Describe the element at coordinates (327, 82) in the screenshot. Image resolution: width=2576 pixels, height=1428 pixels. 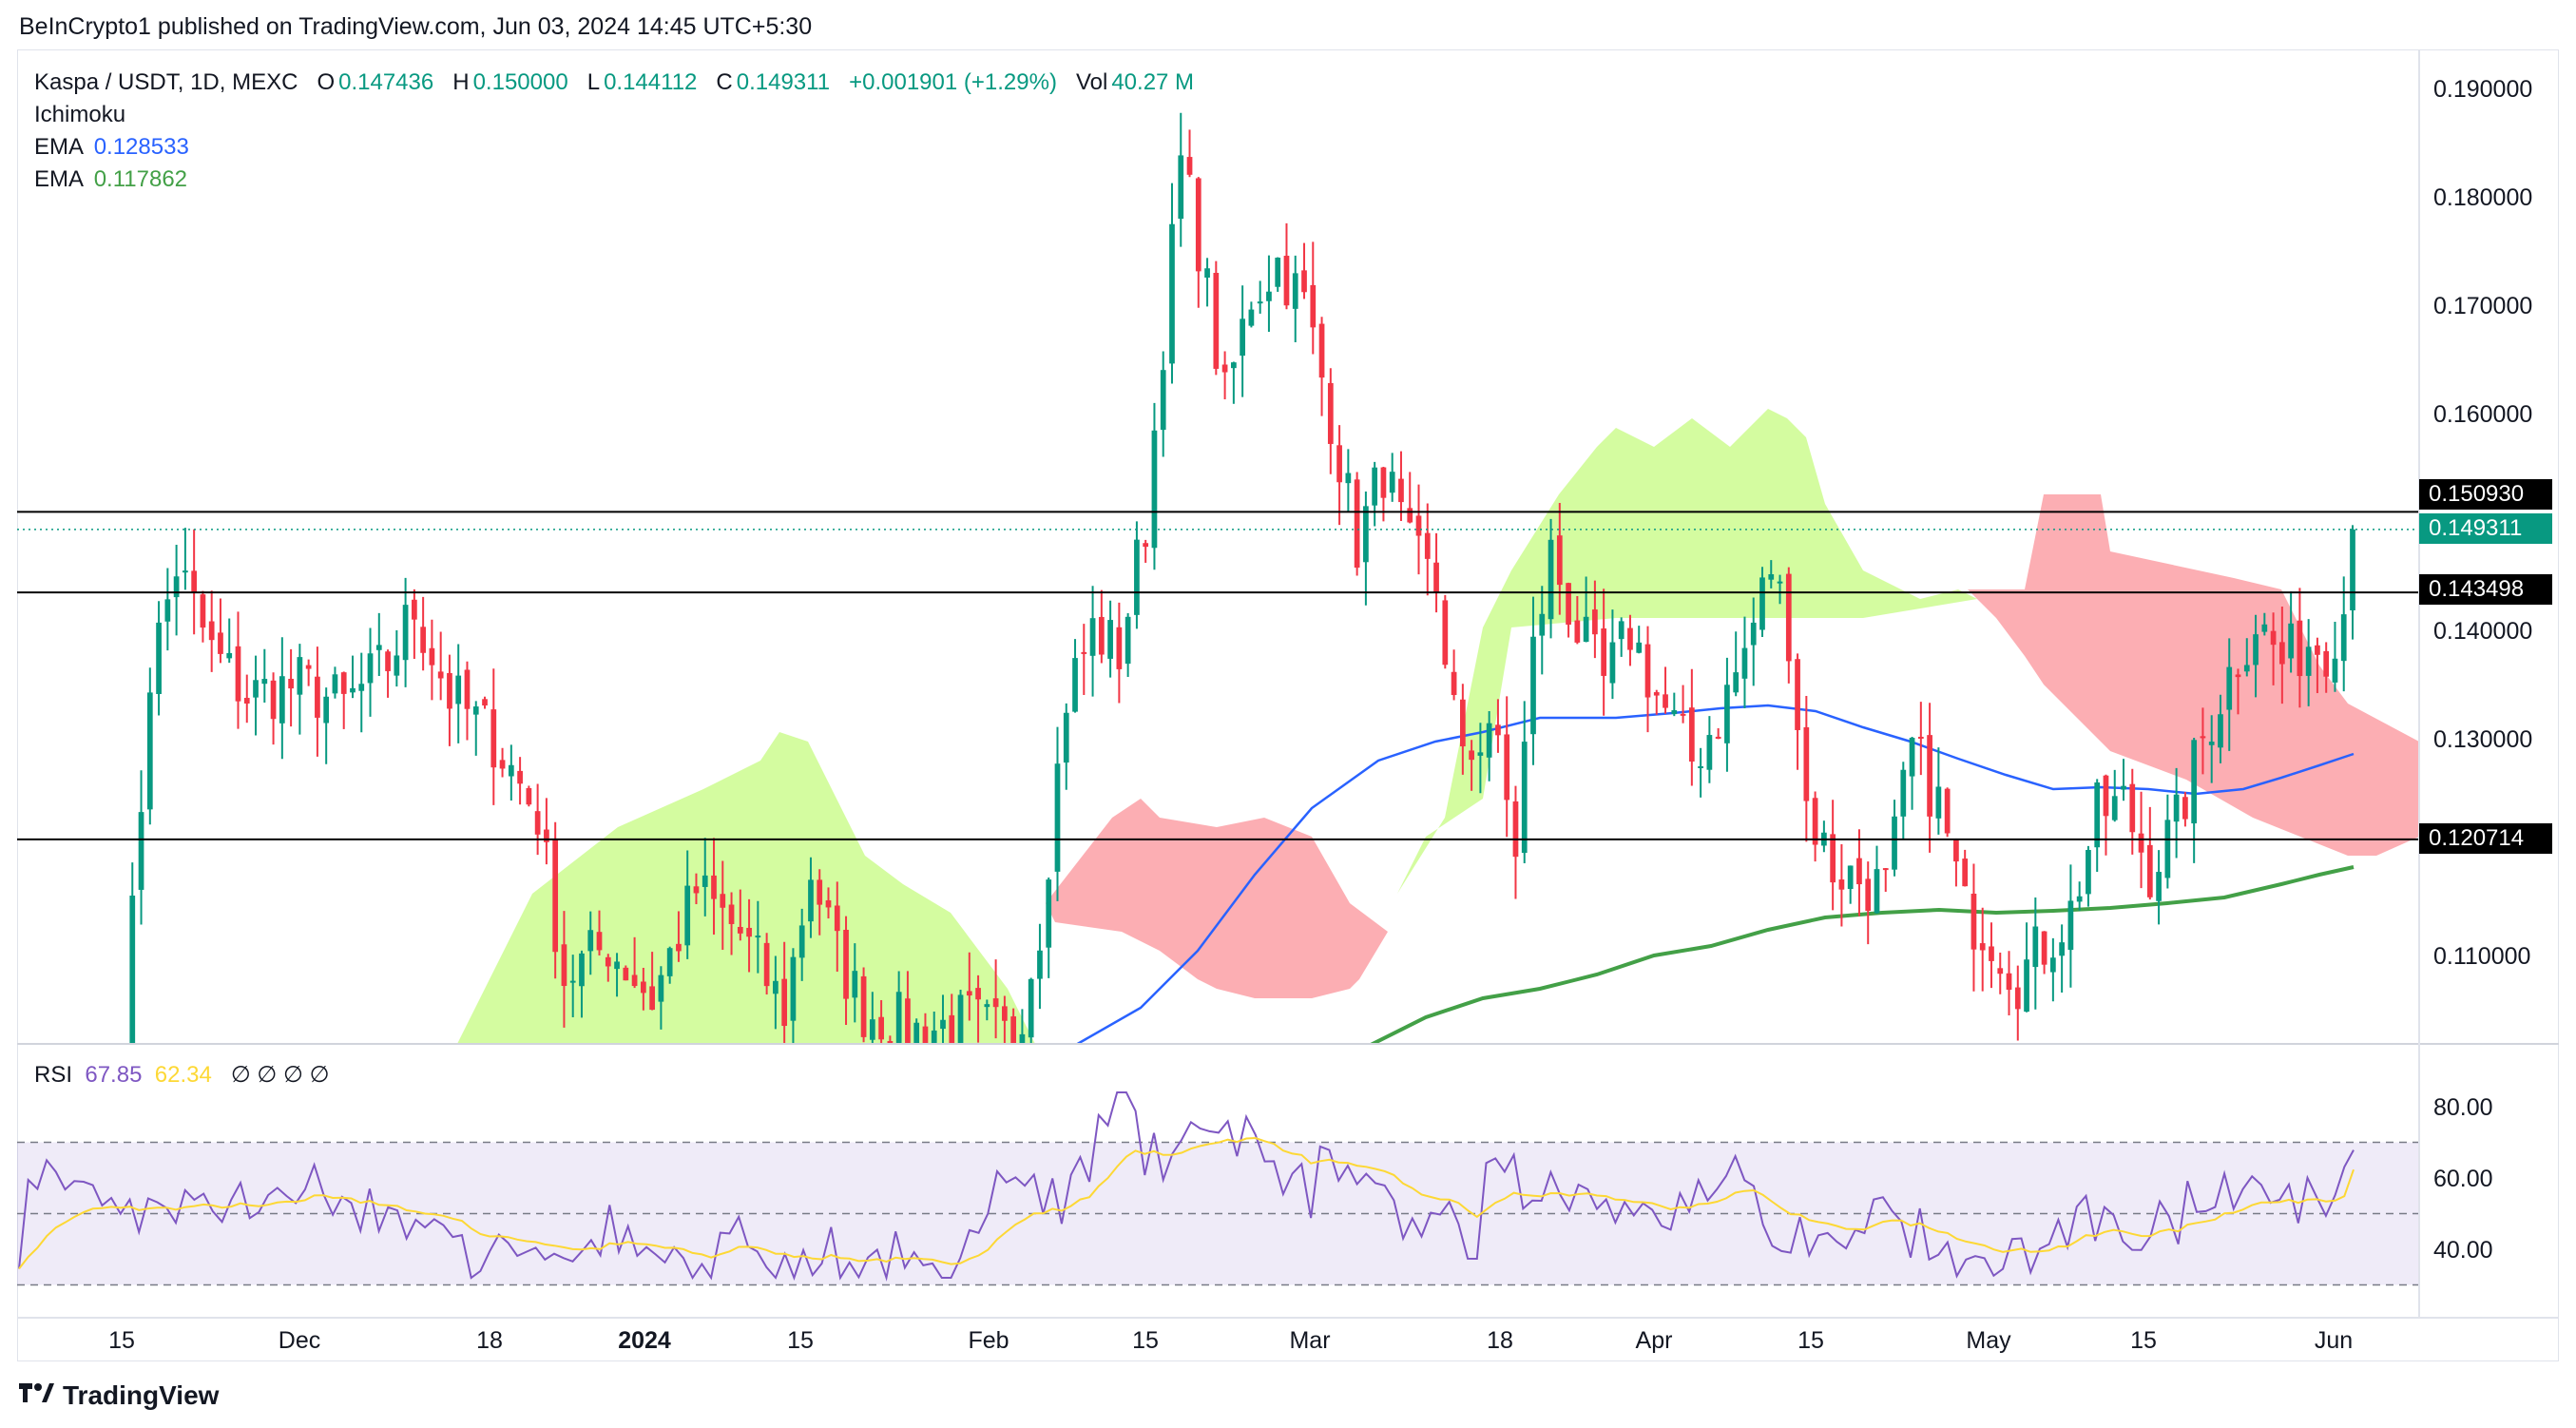
I see `open-label: O` at that location.